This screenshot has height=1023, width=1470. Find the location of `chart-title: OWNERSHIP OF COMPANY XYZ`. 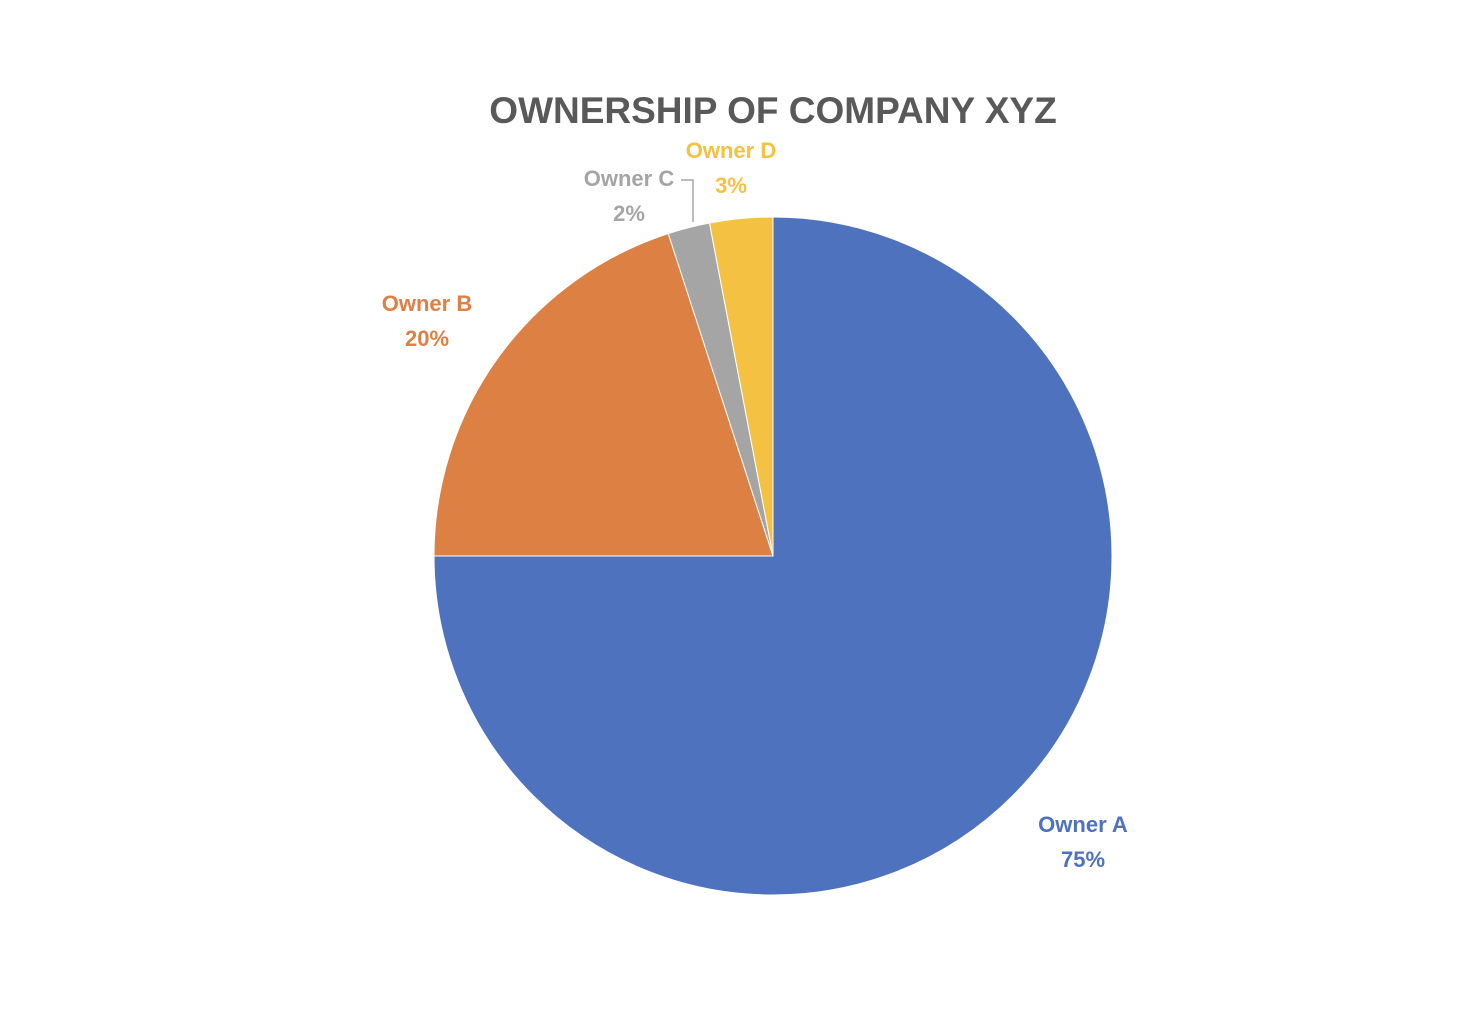

chart-title: OWNERSHIP OF COMPANY XYZ is located at coordinates (772, 110).